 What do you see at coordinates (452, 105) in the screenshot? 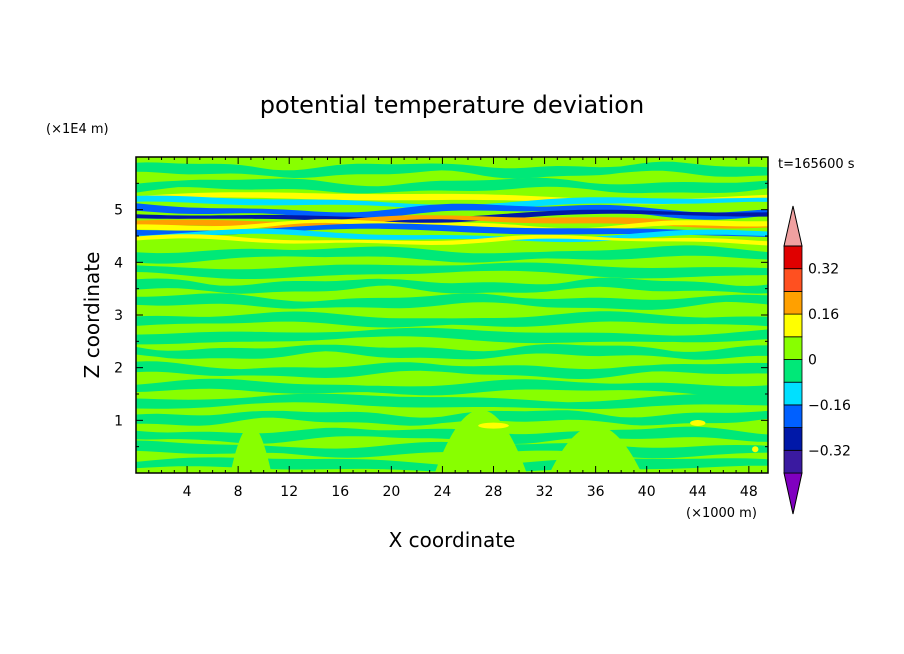
I see `chart-title: potential temperature deviation` at bounding box center [452, 105].